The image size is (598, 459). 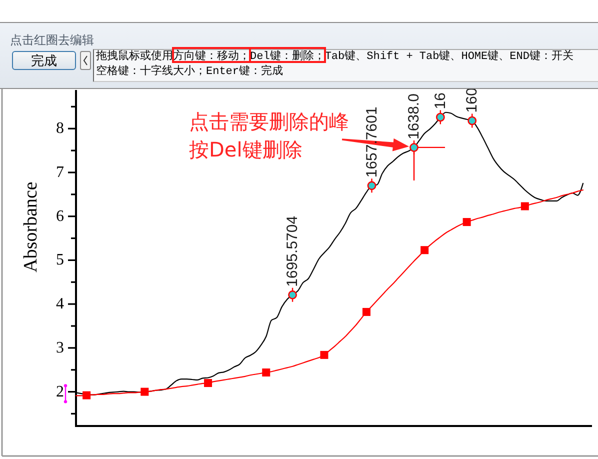 What do you see at coordinates (52, 40) in the screenshot?
I see `chart-title: 点击红圈去编辑` at bounding box center [52, 40].